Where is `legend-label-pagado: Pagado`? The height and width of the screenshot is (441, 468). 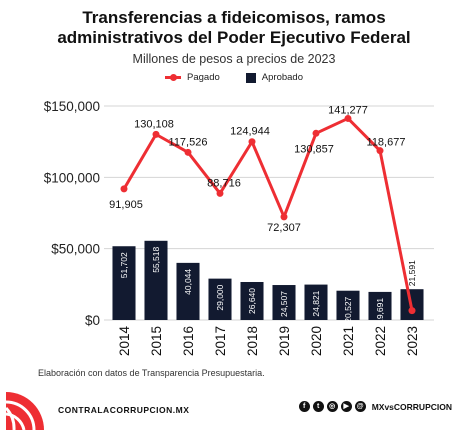
legend-label-pagado: Pagado is located at coordinates (203, 77).